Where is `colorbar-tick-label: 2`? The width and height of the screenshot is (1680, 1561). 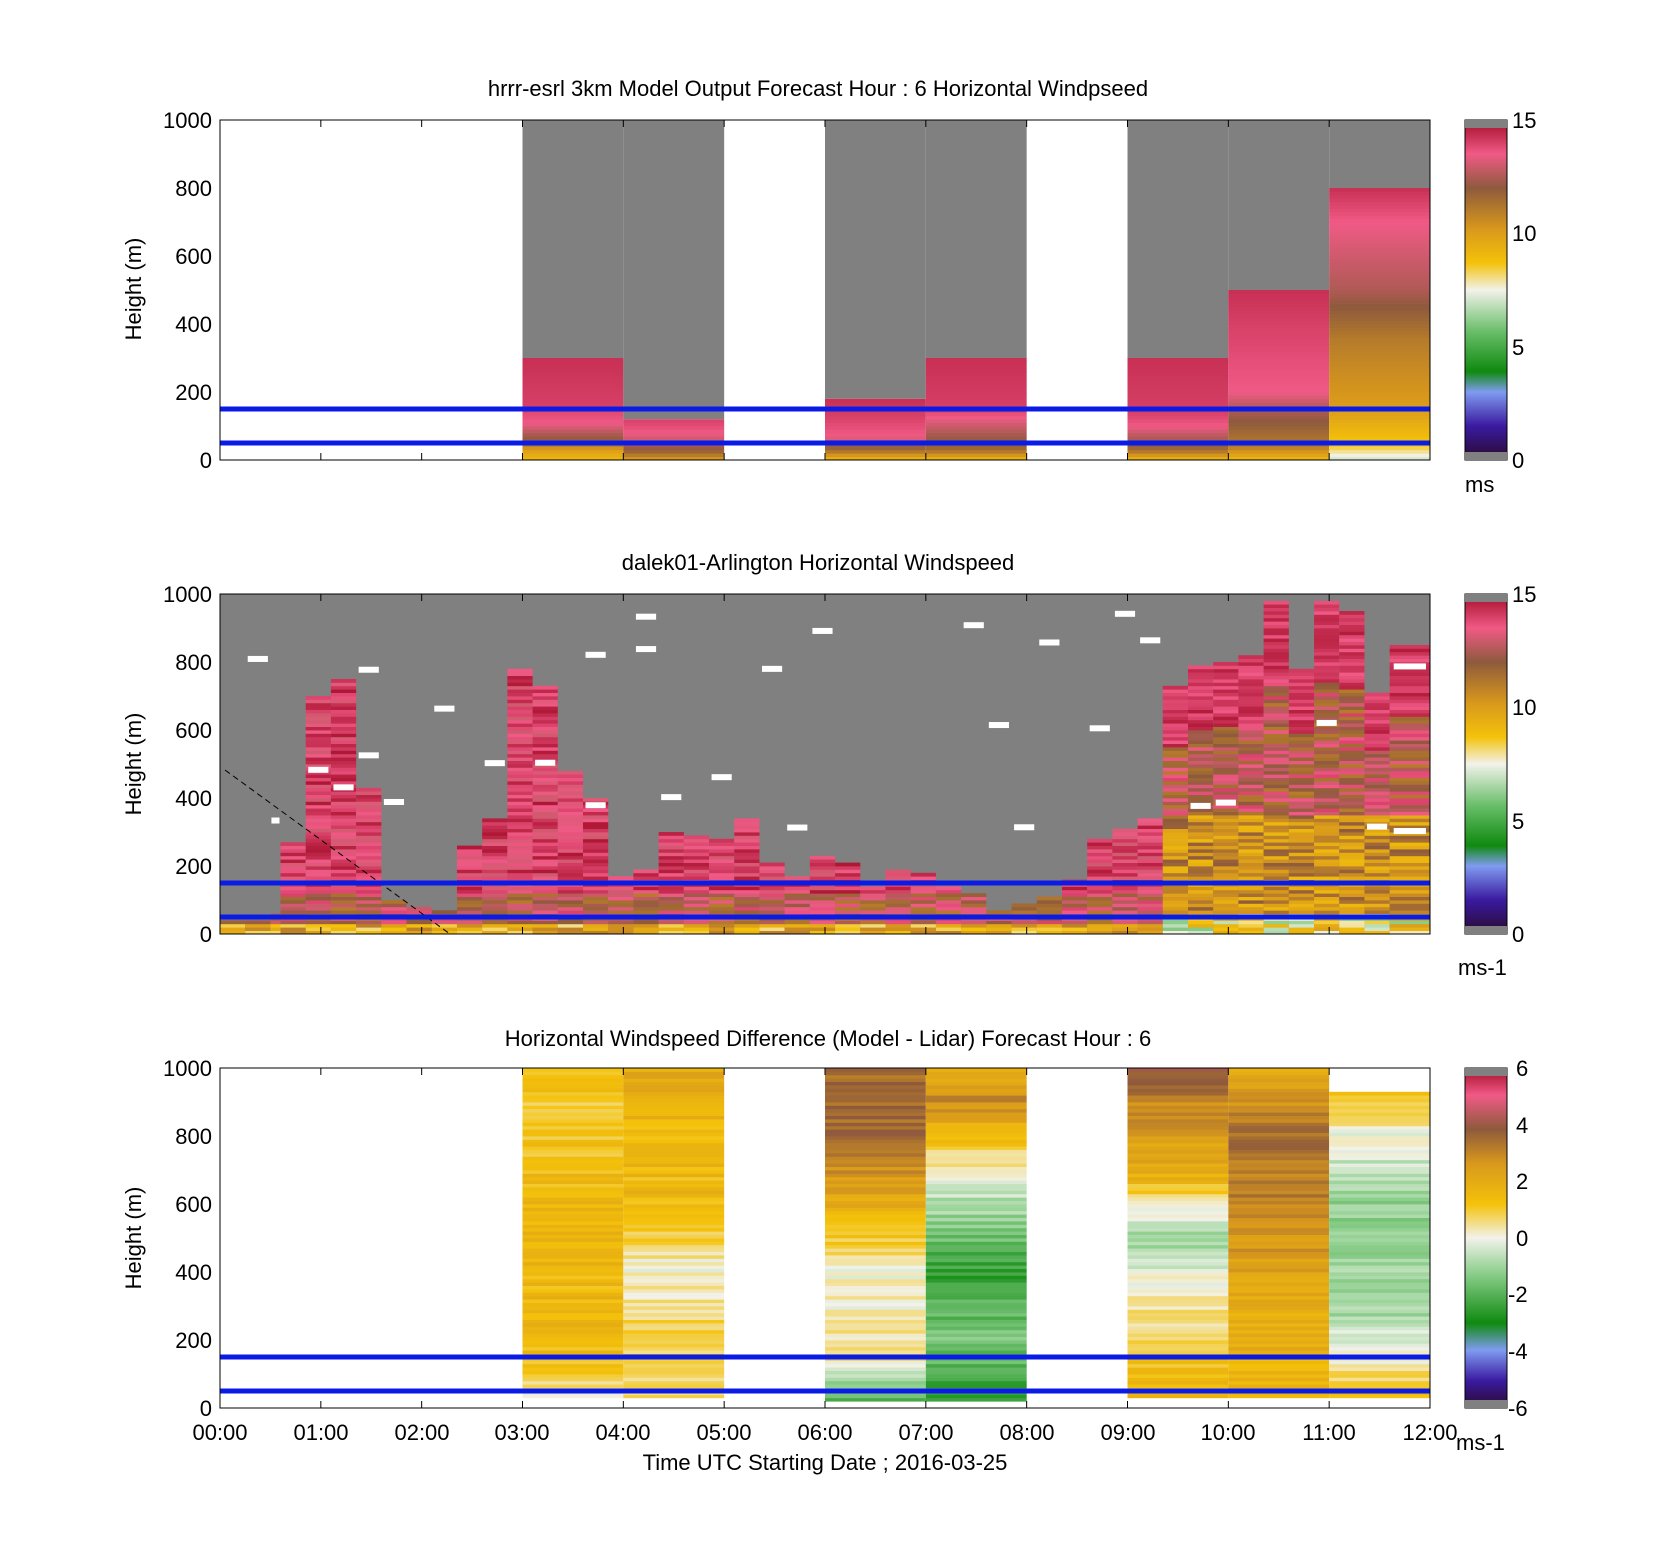
colorbar-tick-label: 2 is located at coordinates (1522, 1181).